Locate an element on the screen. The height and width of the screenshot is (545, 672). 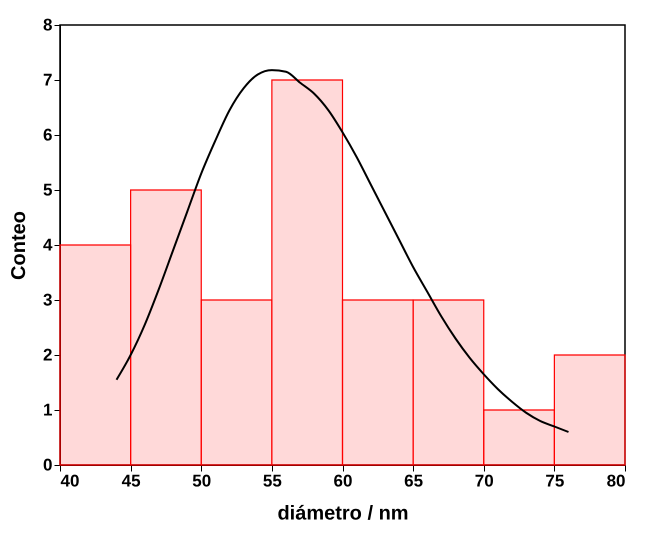
x-tick-label: 75 is located at coordinates (554, 481).